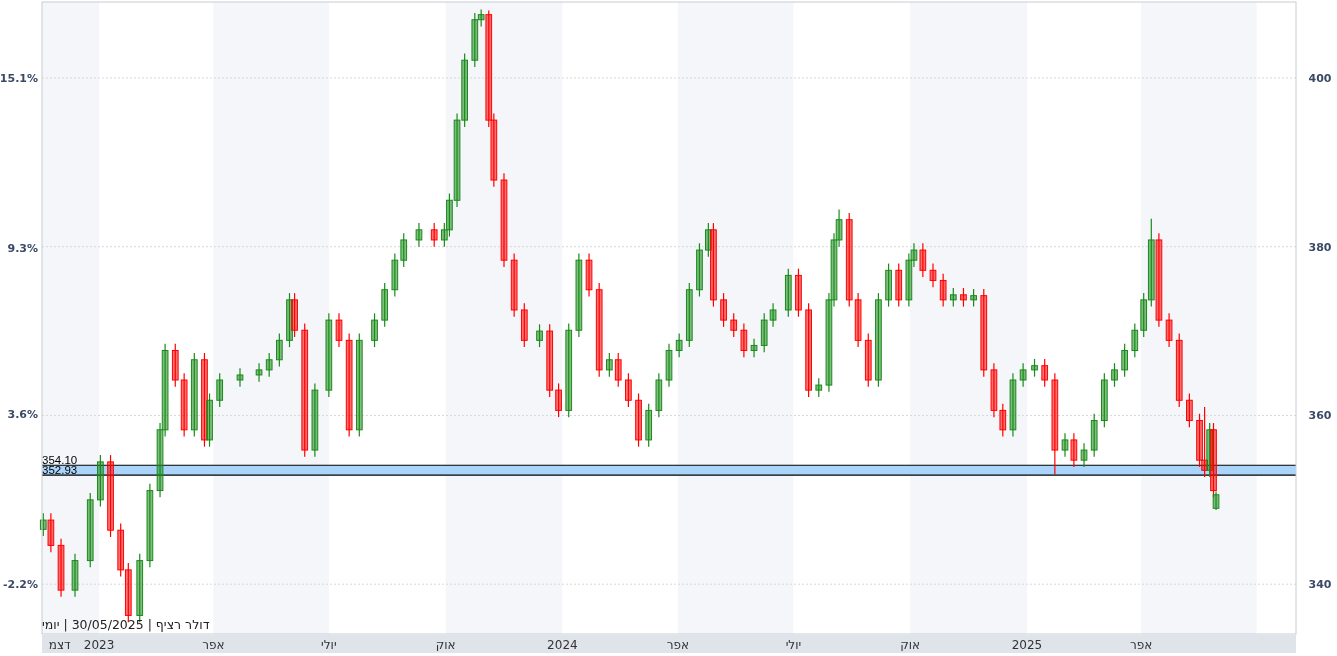 Image resolution: width=1337 pixels, height=656 pixels. I want to click on y2-tick-label: 9.3%, so click(22, 248).